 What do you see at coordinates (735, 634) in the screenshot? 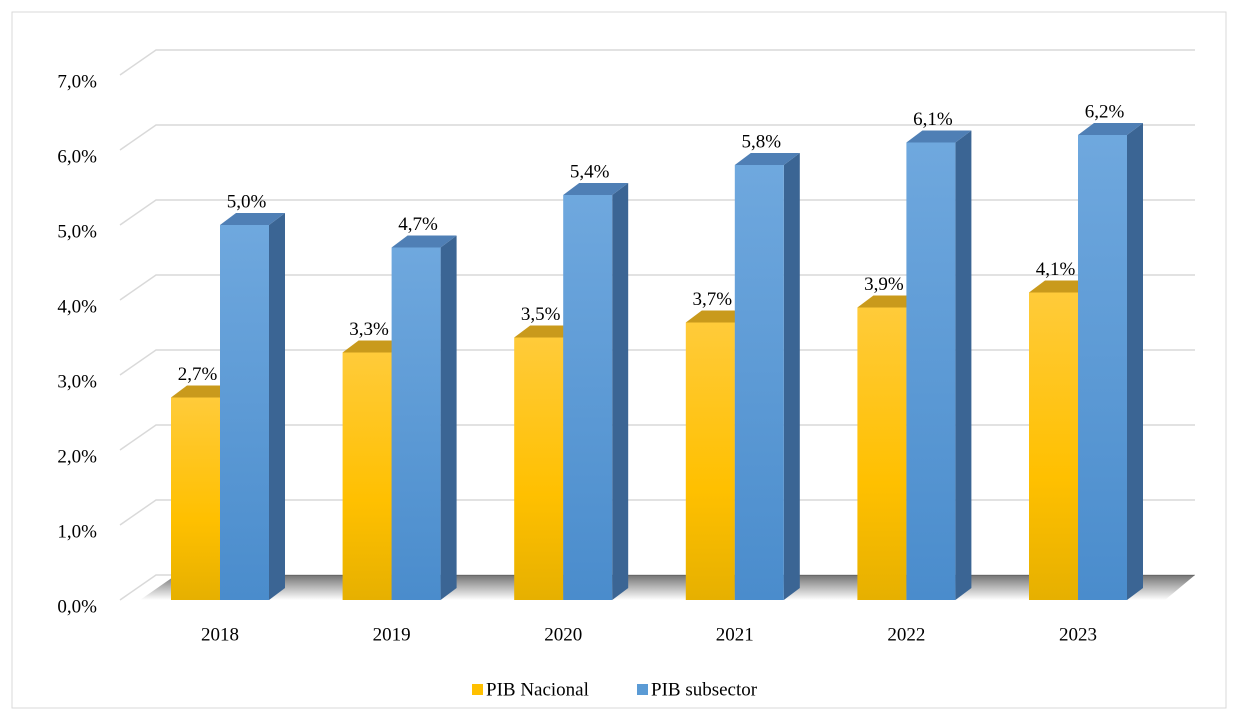
I see `x-tick-label: 2021` at bounding box center [735, 634].